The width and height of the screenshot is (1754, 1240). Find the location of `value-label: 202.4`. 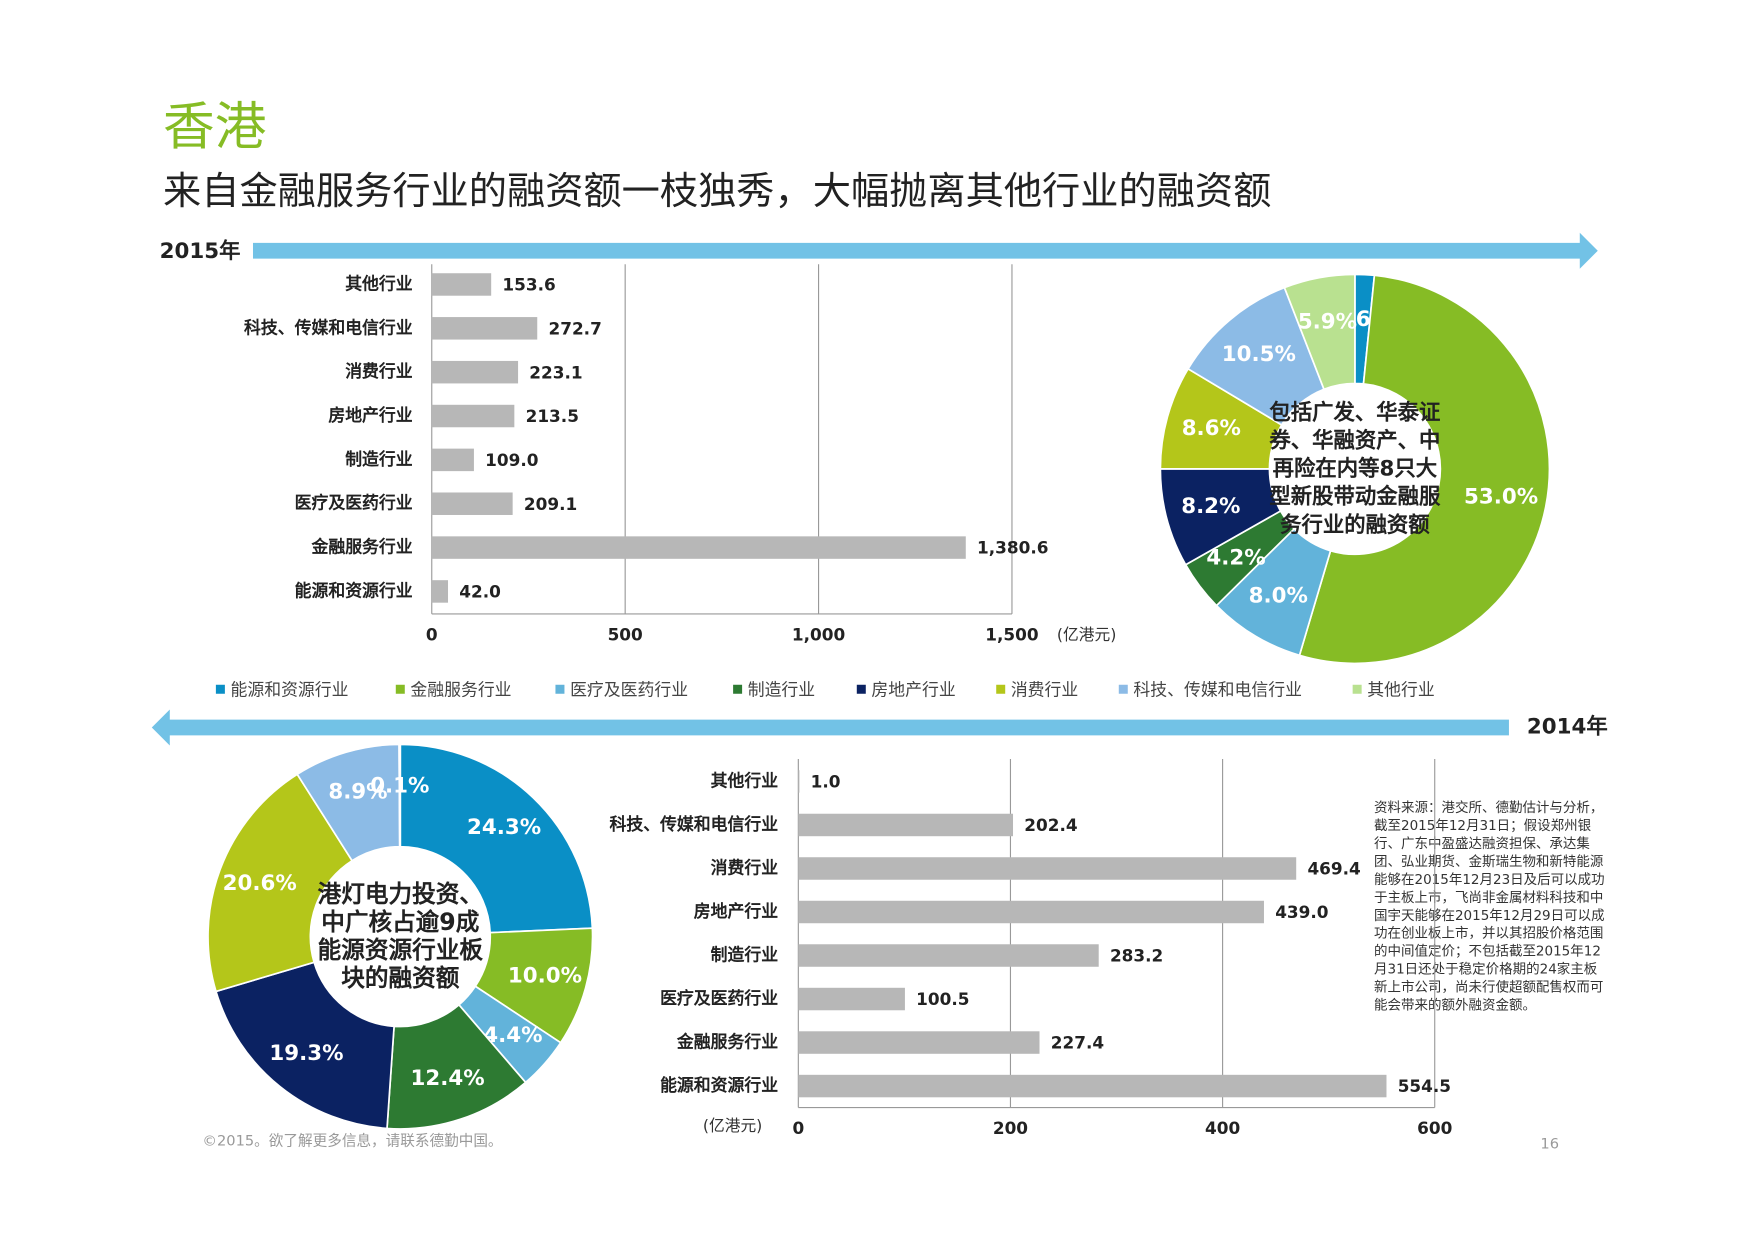

value-label: 202.4 is located at coordinates (1050, 825).